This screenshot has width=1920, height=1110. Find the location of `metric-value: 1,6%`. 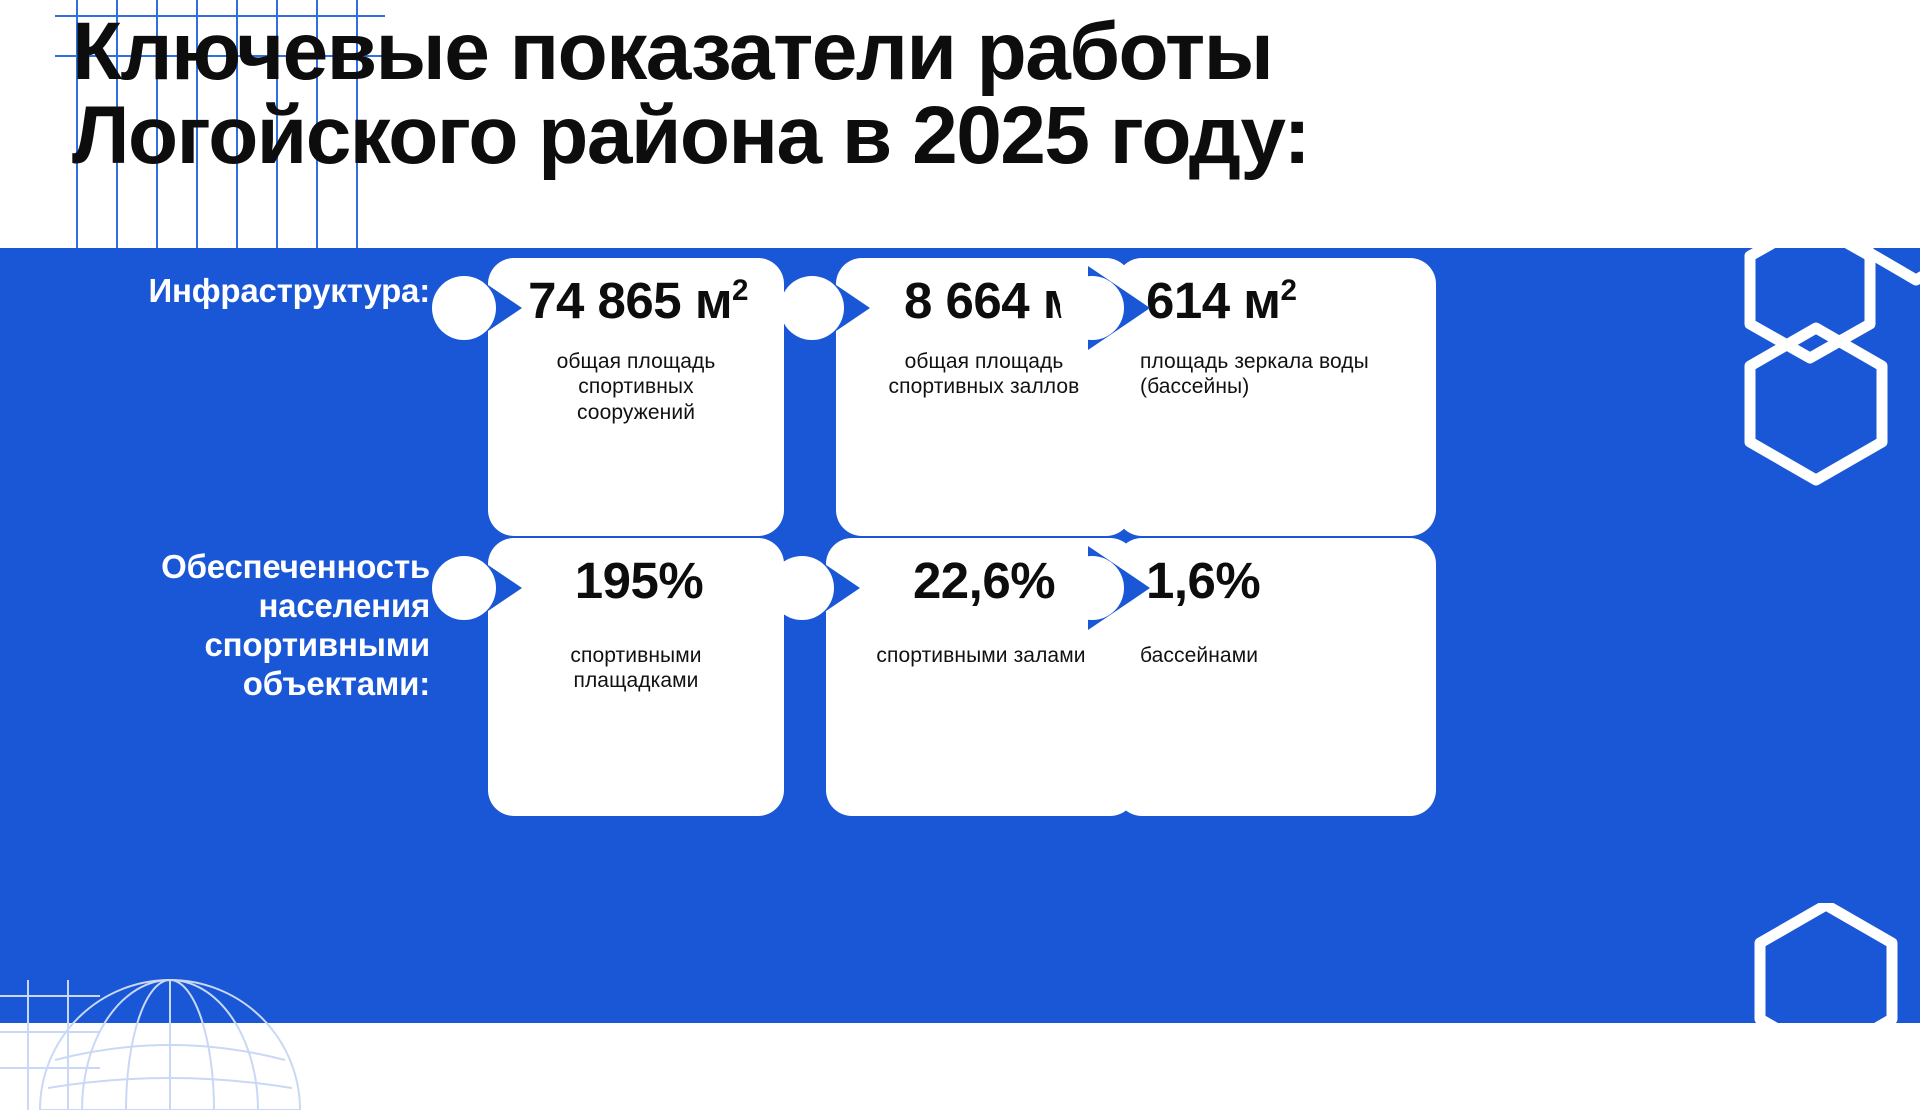

metric-value: 1,6% is located at coordinates (1203, 580).